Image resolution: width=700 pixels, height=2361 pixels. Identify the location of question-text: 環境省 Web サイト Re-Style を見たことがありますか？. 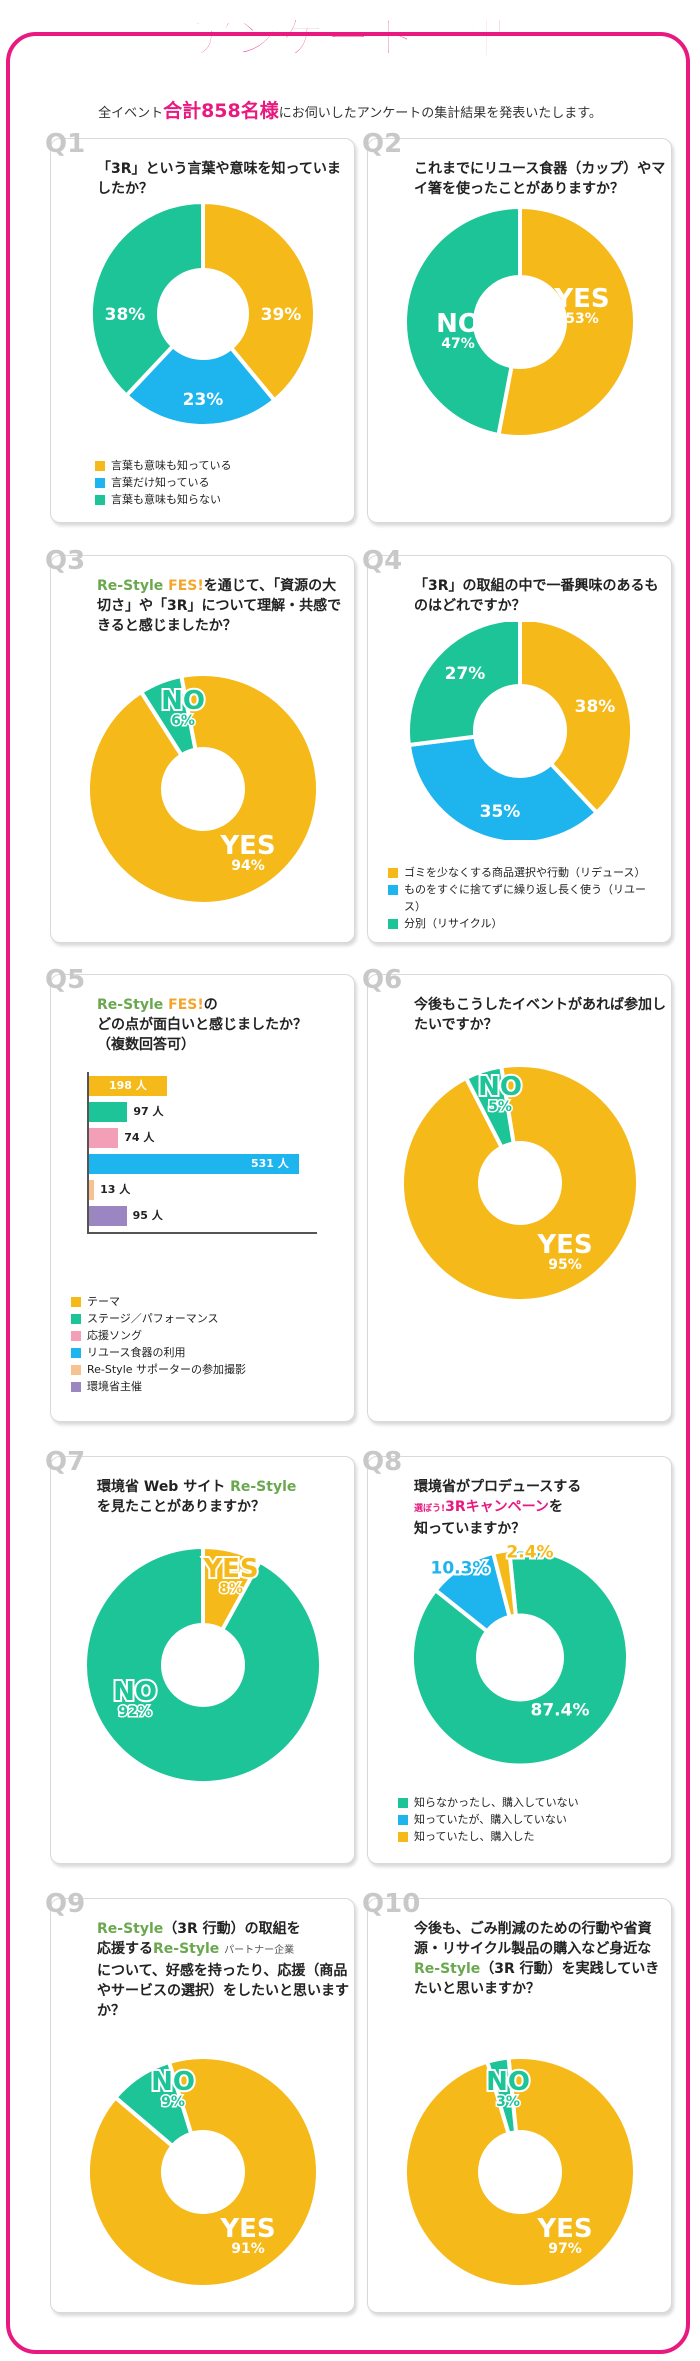
(223, 1497).